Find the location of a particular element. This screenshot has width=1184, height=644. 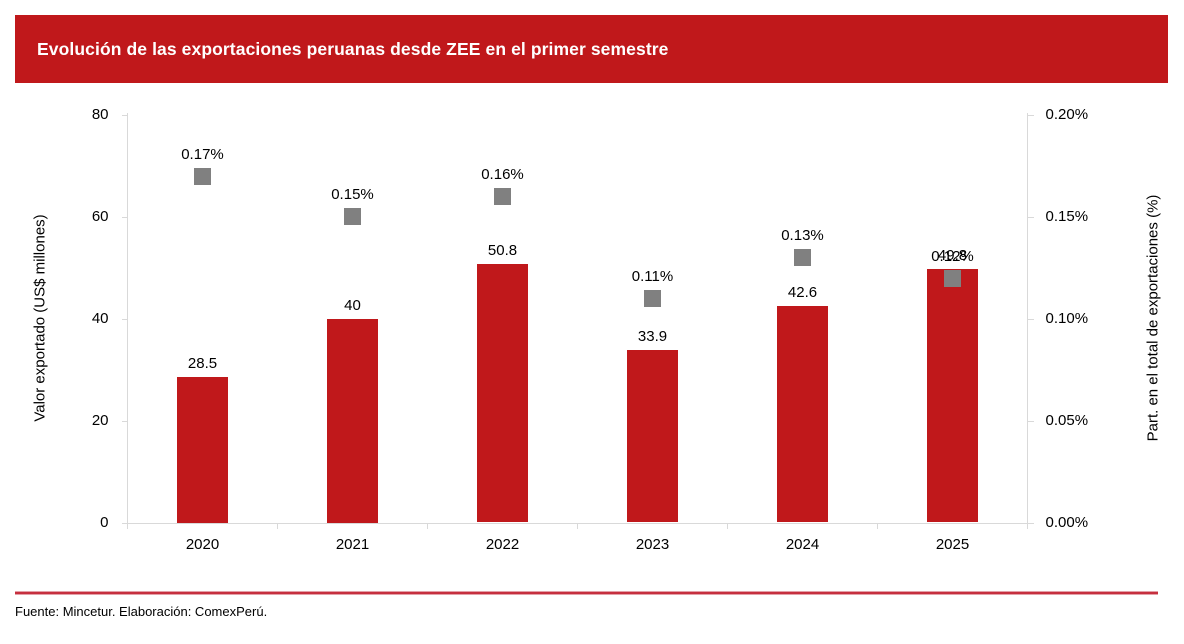

left-axis-tick-label: 20 is located at coordinates (100, 420).